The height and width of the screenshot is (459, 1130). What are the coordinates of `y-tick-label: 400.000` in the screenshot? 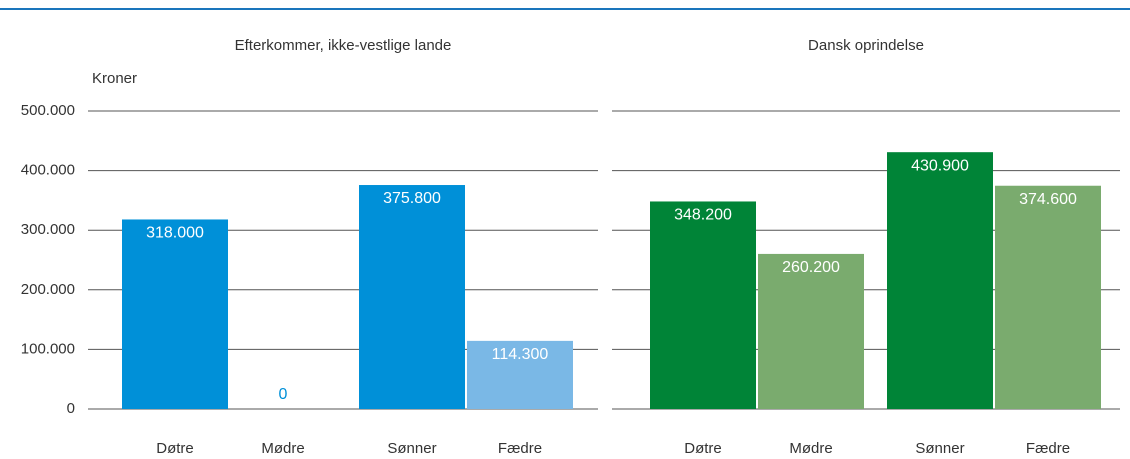 It's located at (48, 170).